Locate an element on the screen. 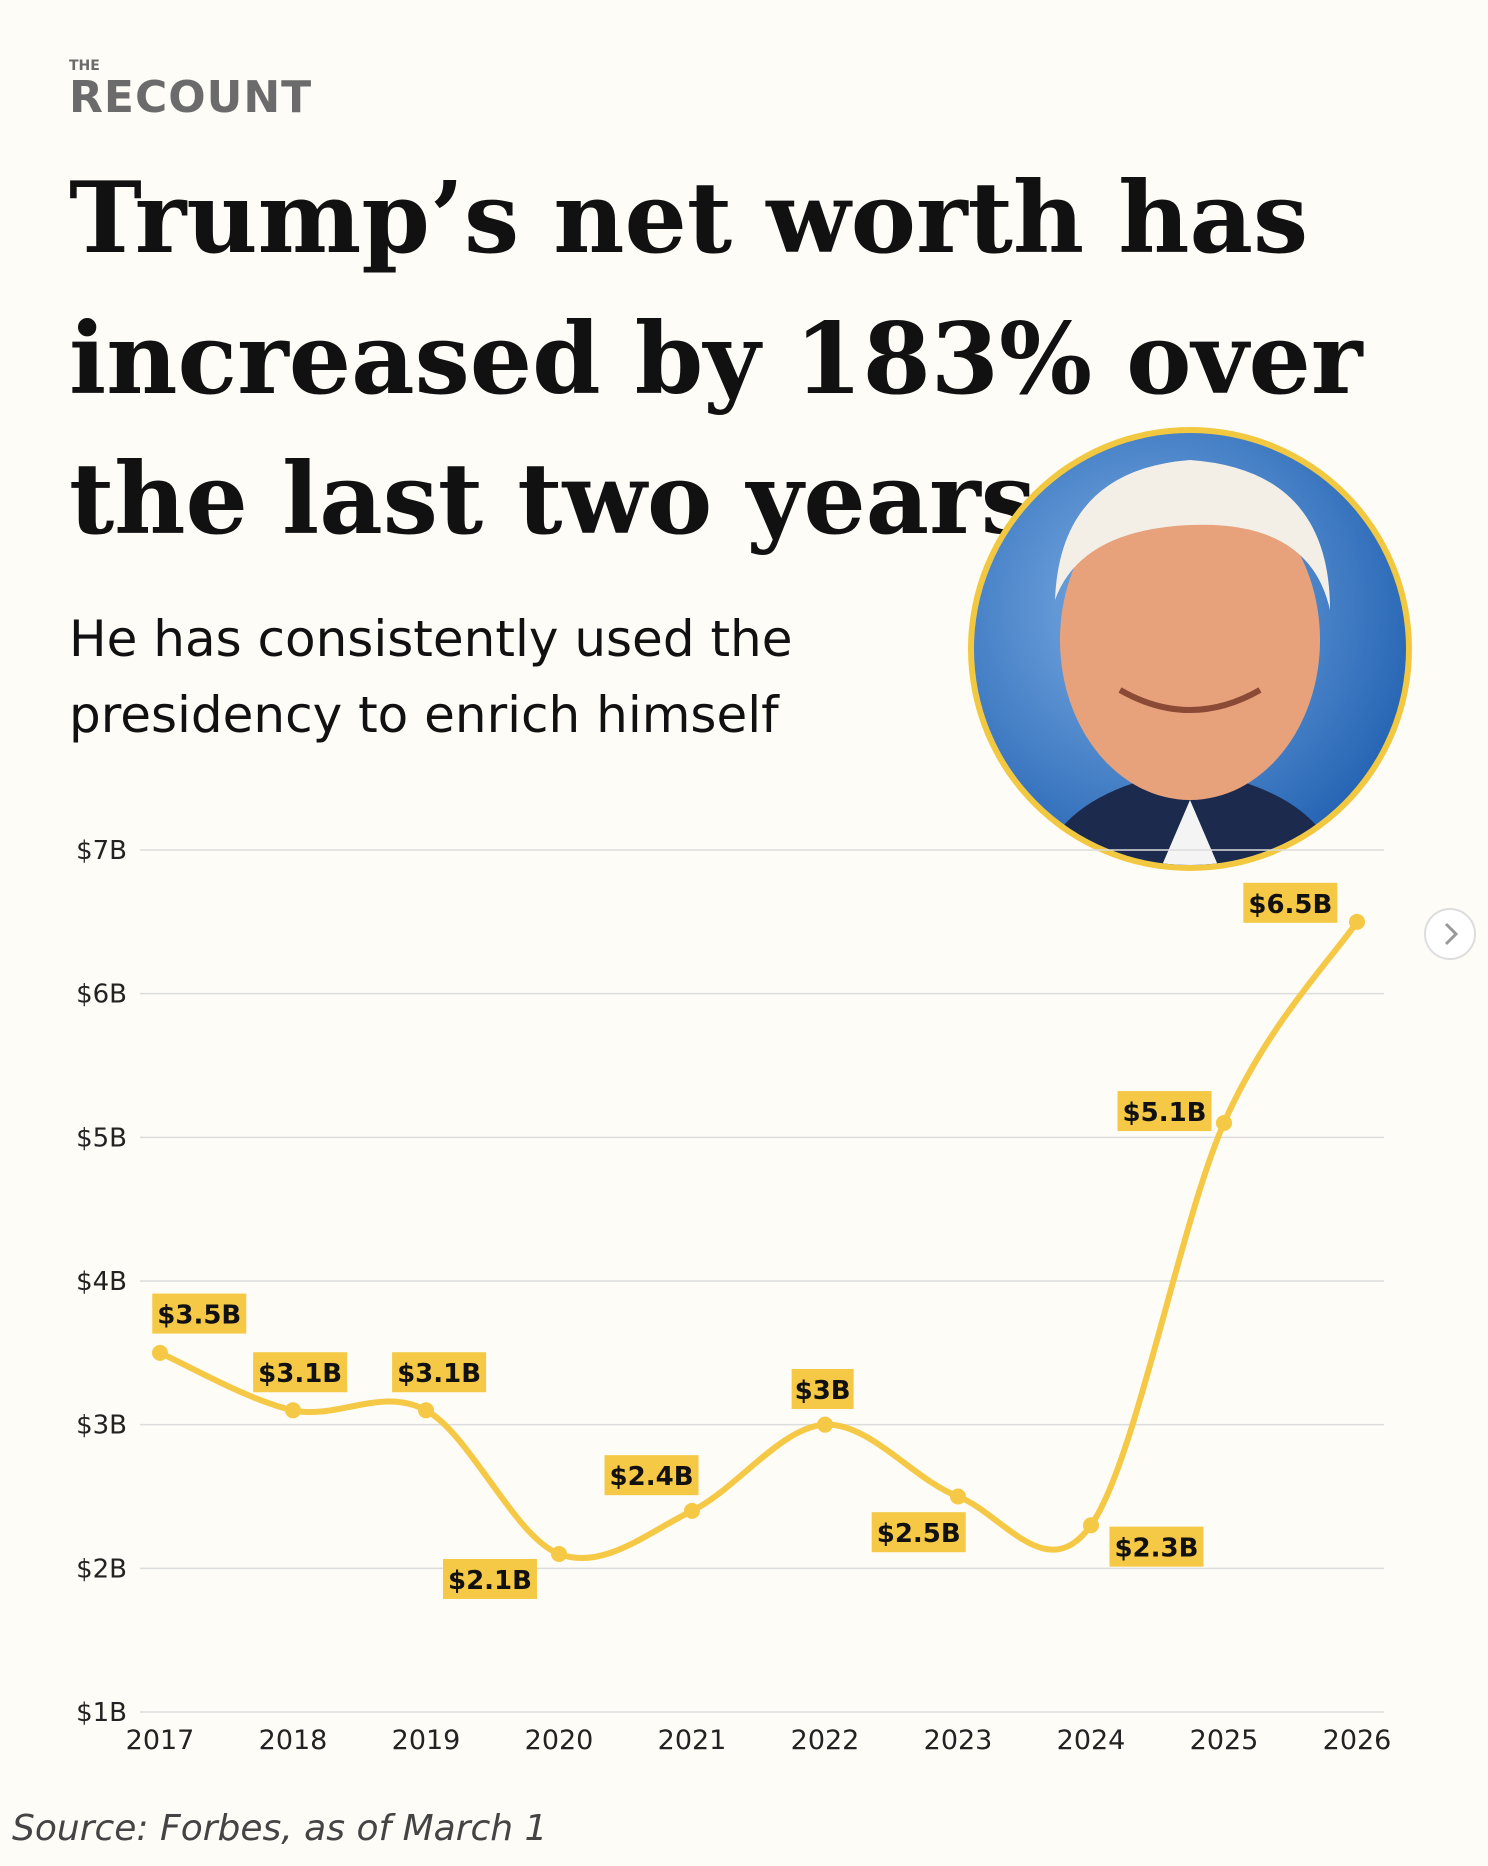 This screenshot has width=1488, height=1866. y-tick-label: $6B is located at coordinates (101, 995).